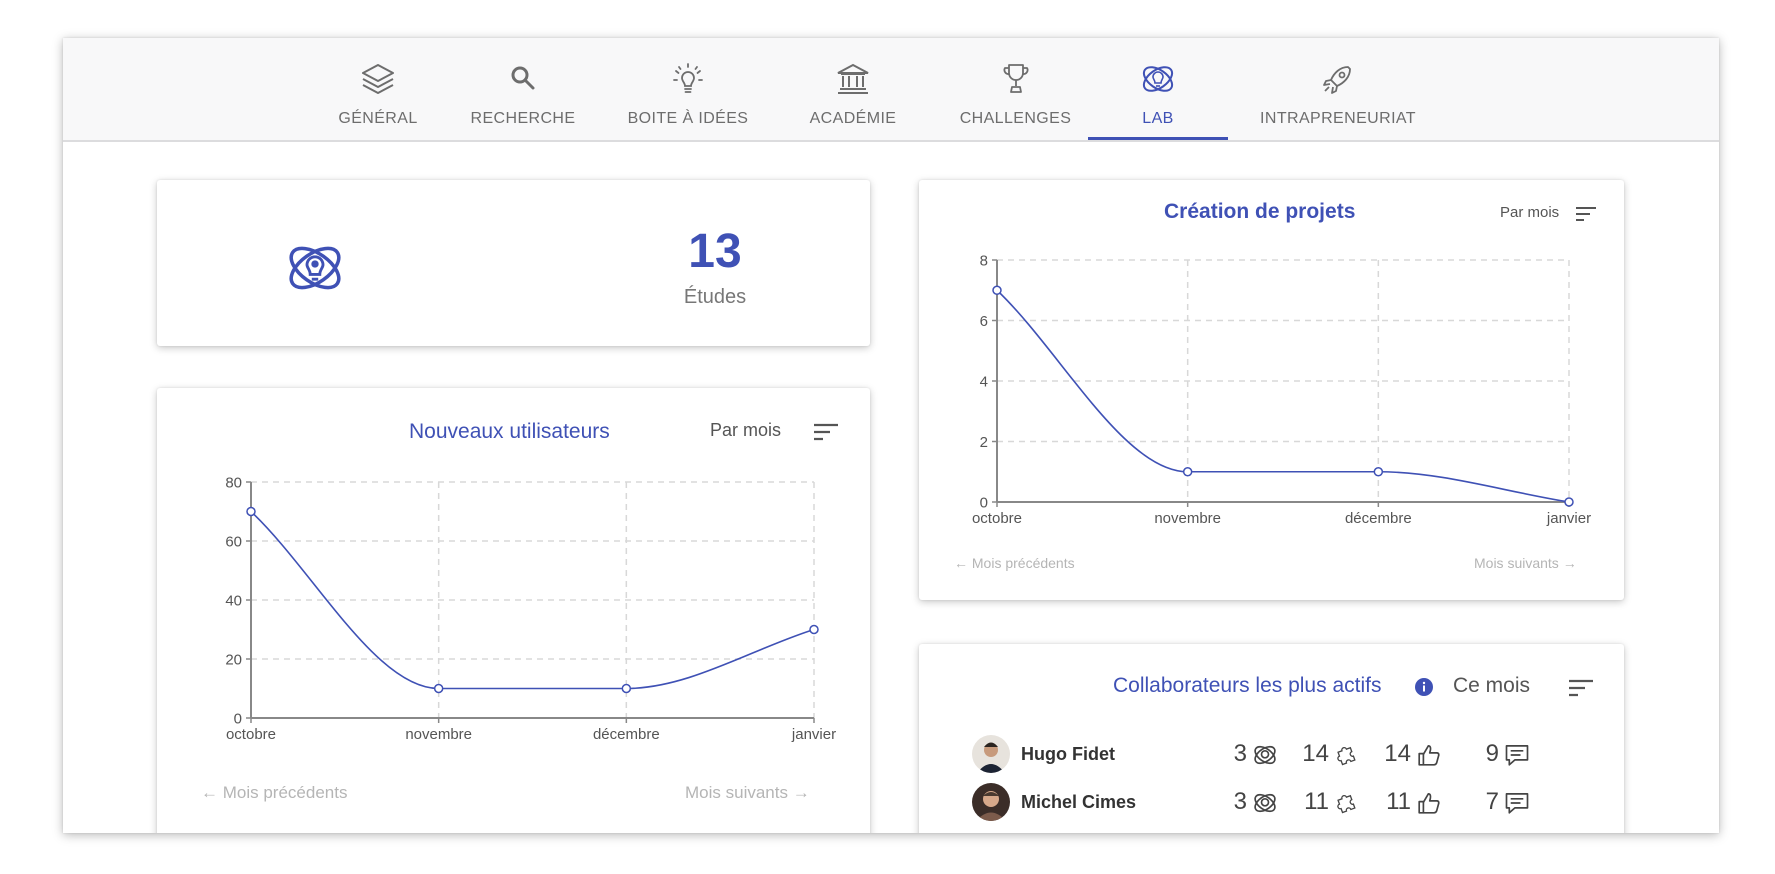  I want to click on search-icon, so click(523, 79).